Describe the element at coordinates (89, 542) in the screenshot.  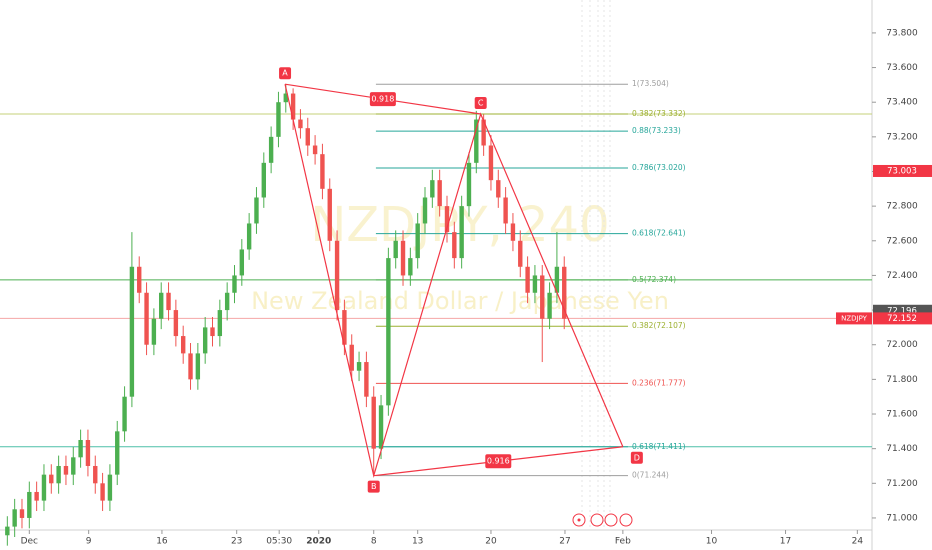
I see `x-tick-label: 9` at that location.